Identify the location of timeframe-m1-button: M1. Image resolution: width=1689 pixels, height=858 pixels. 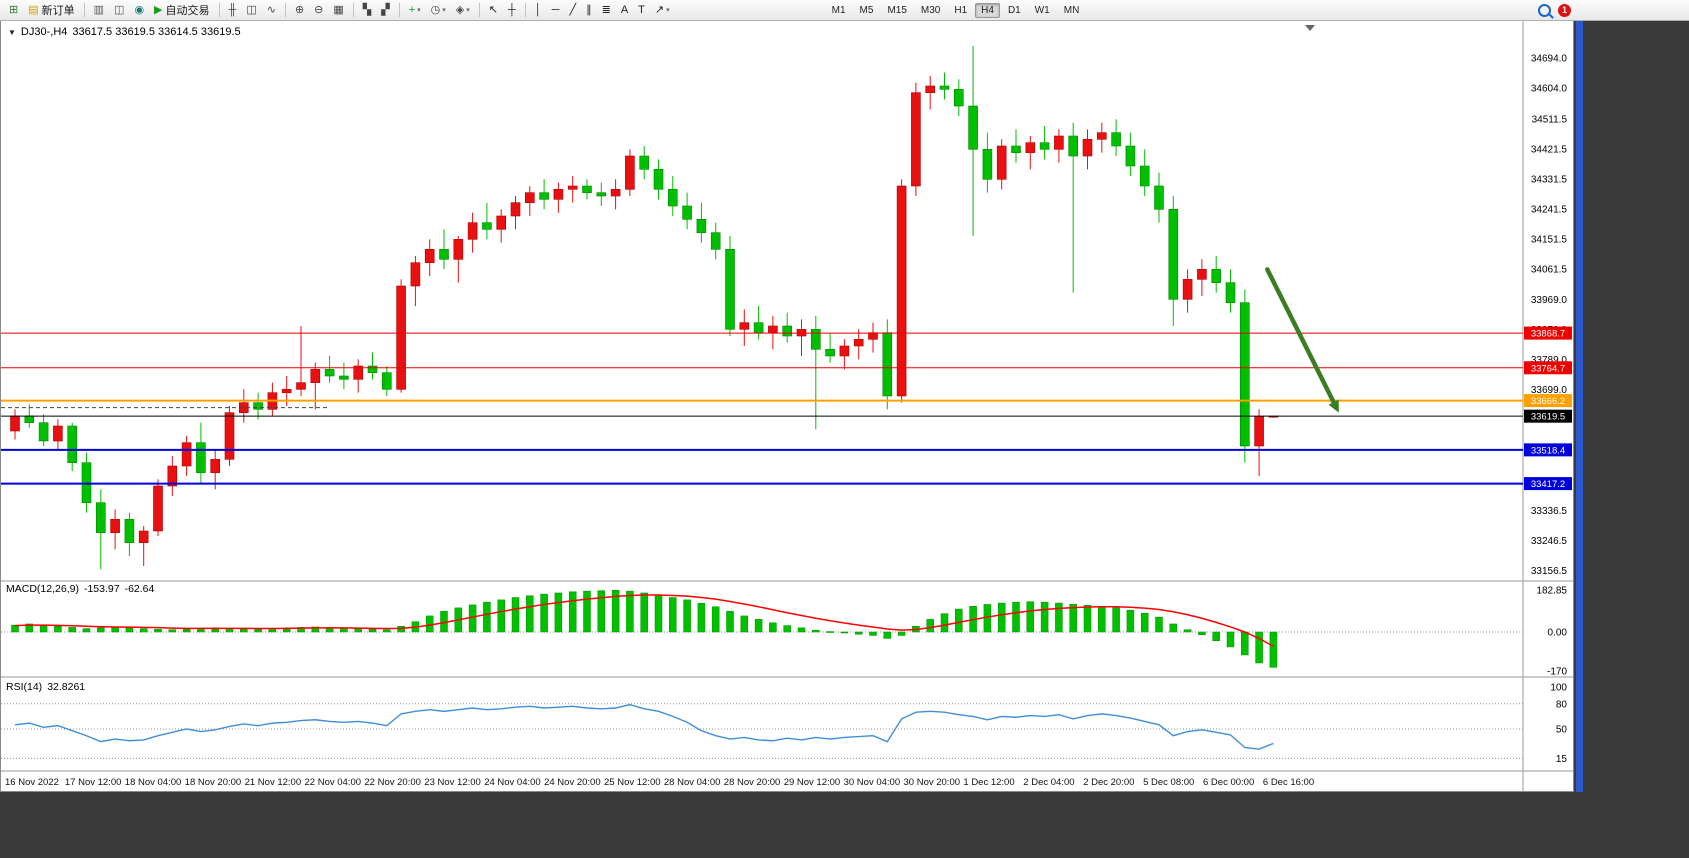
(838, 10).